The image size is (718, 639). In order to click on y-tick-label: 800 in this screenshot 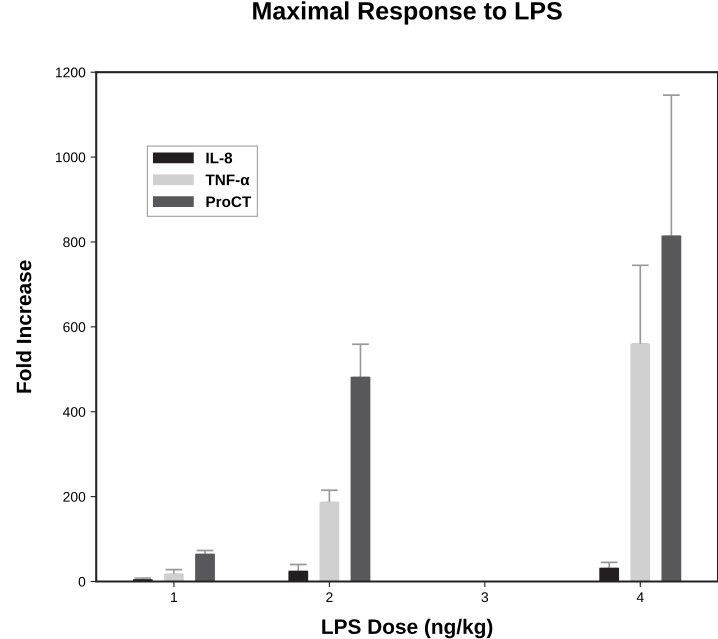, I will do `click(74, 242)`.